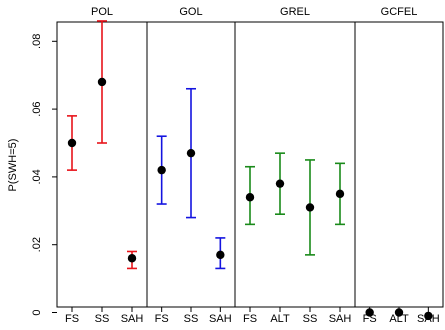 The width and height of the screenshot is (445, 330). Describe the element at coordinates (399, 12) in the screenshot. I see `panel-title: GCFEL` at that location.